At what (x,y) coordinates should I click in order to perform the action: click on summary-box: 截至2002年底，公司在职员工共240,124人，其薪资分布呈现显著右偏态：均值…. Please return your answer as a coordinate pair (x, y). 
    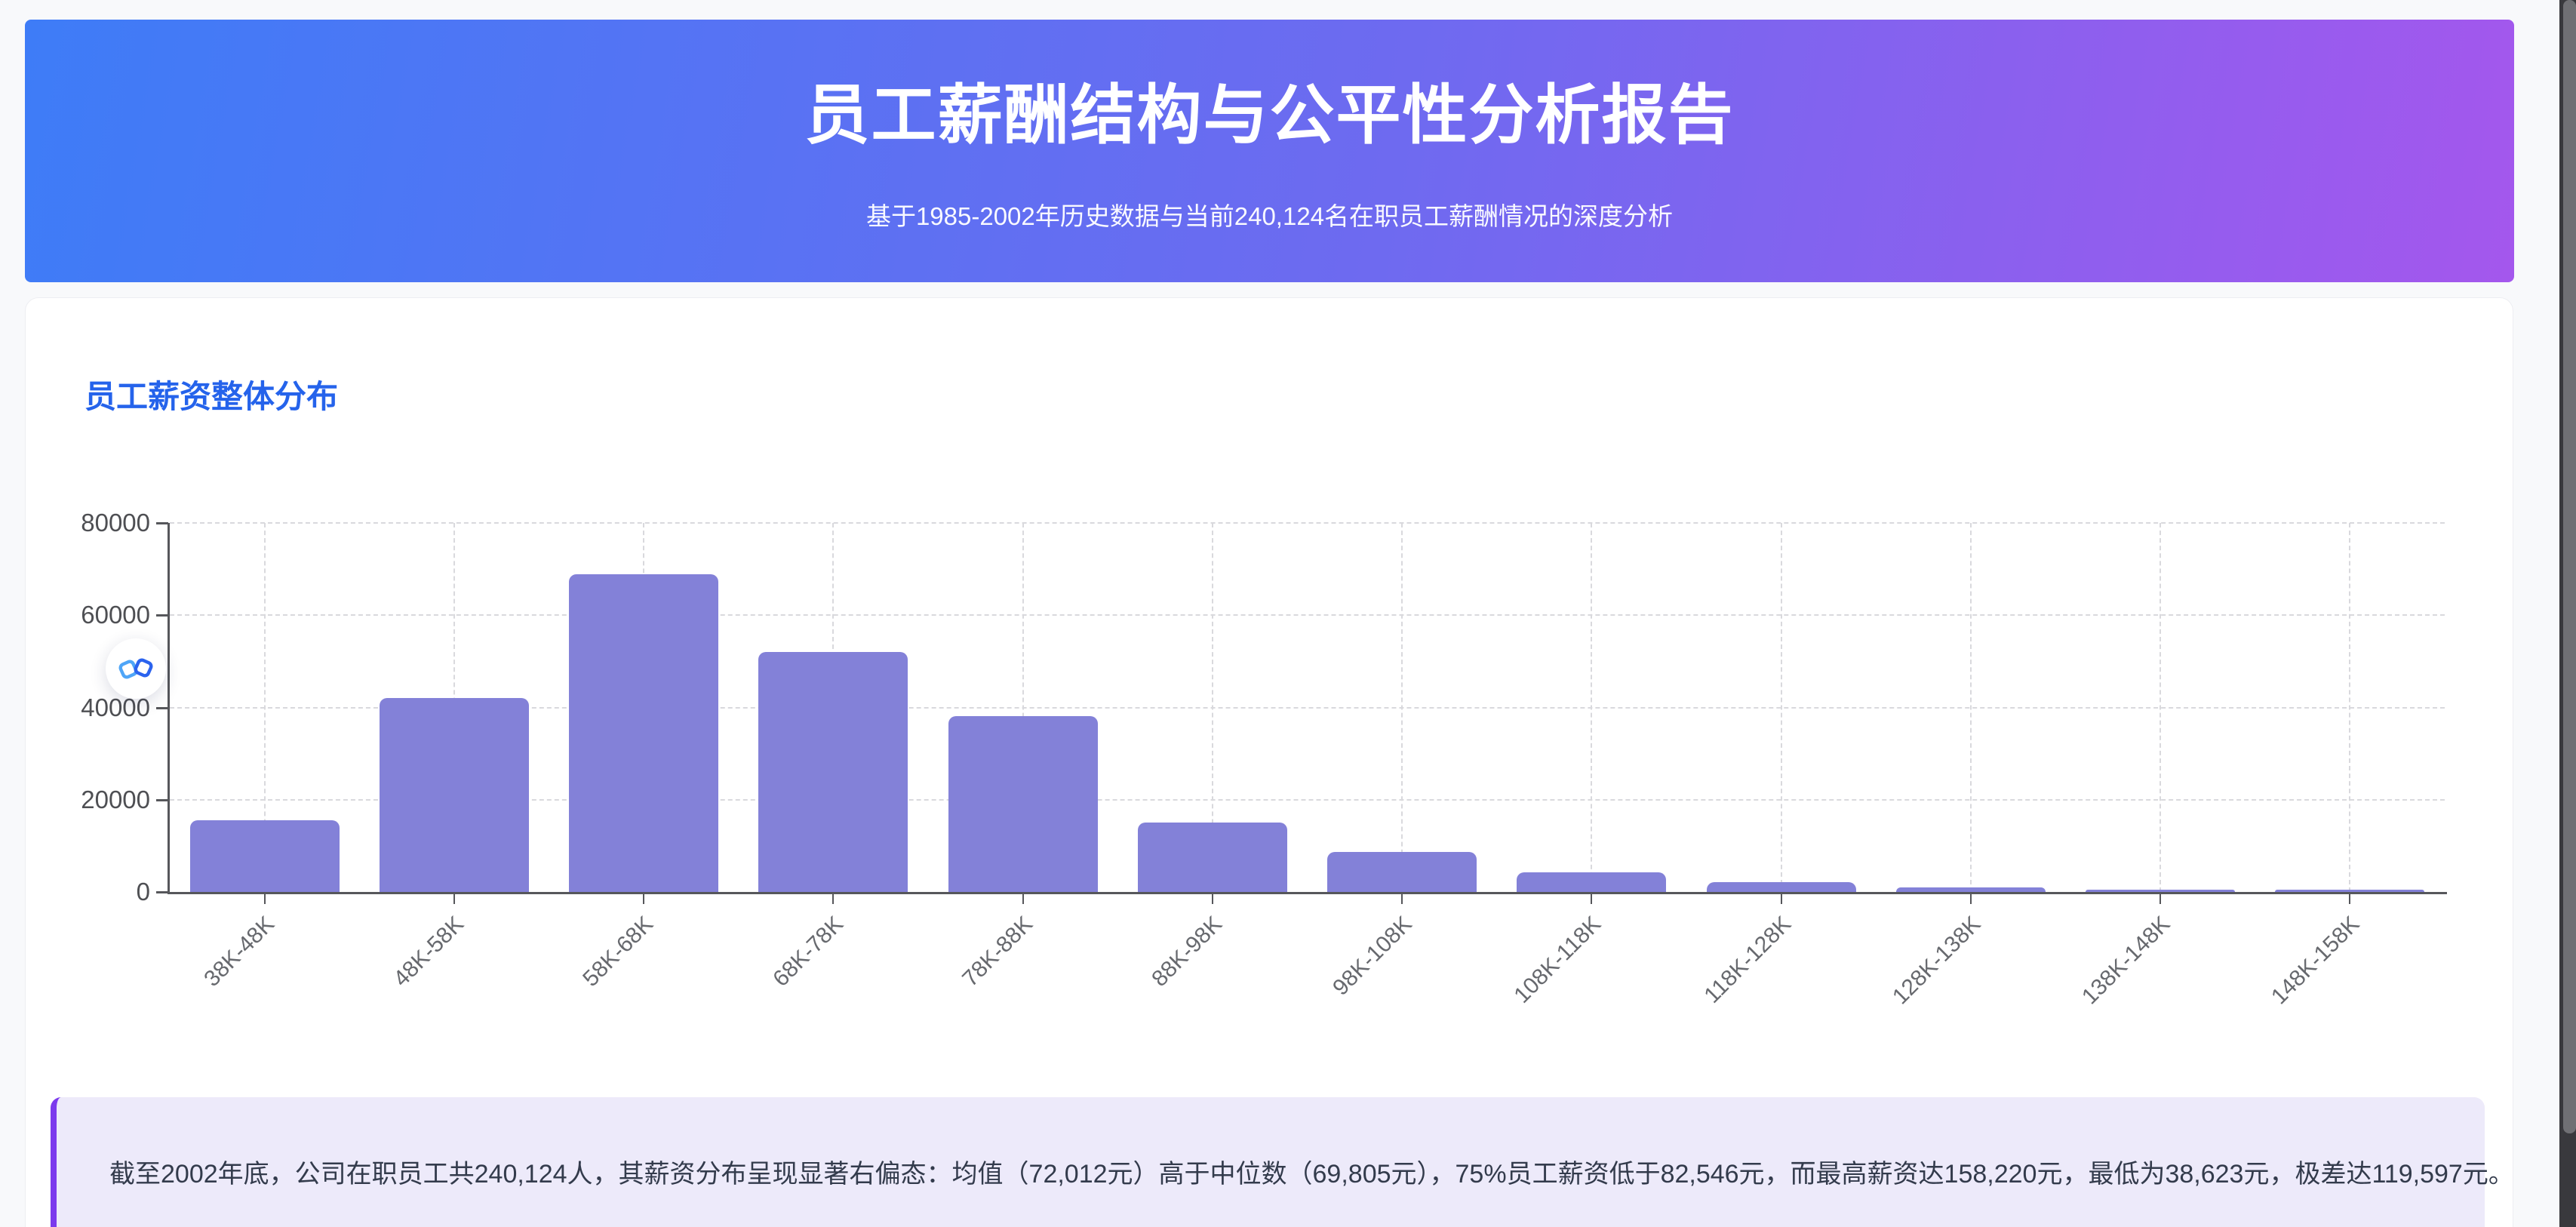
    Looking at the image, I should click on (1282, 1162).